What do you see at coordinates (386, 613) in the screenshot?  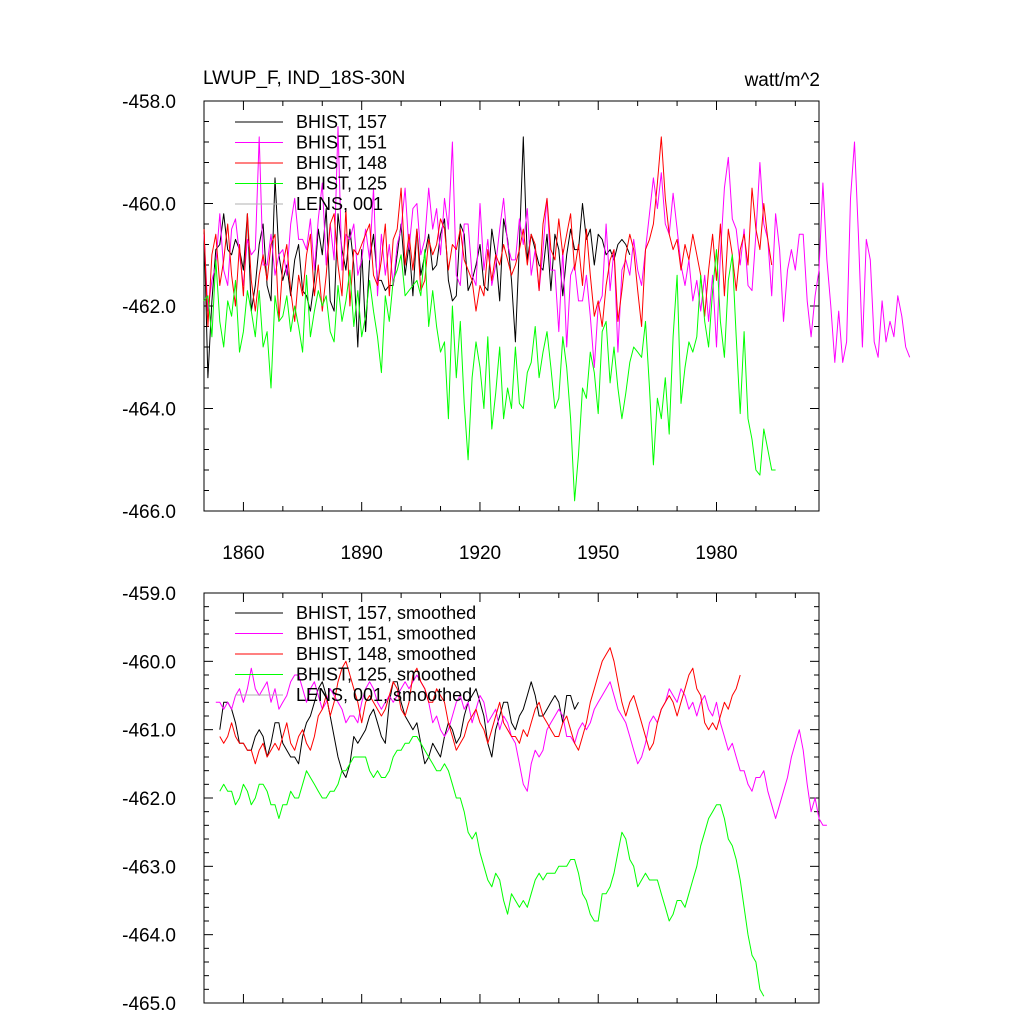 I see `legend-label: BHIST, 157, smoothed` at bounding box center [386, 613].